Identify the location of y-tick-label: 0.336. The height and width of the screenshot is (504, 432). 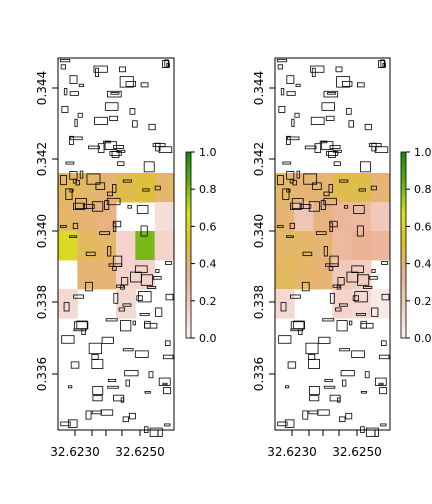
(42, 374).